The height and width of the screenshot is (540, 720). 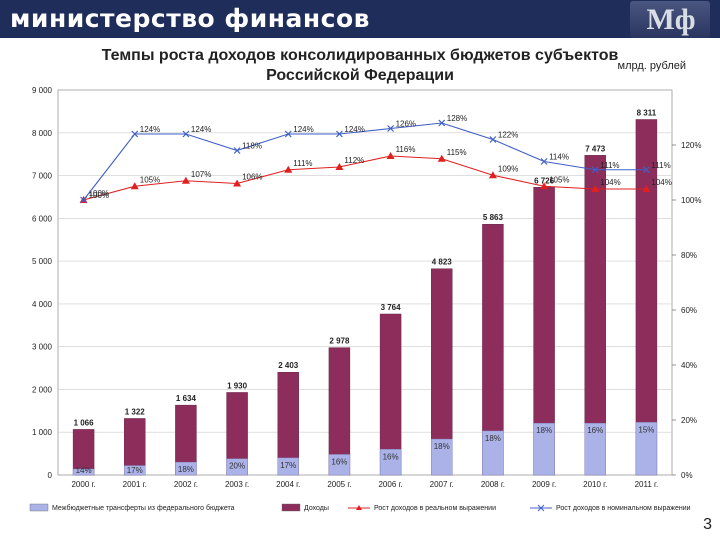 What do you see at coordinates (651, 66) in the screenshot?
I see `units-label: млрд. рублей` at bounding box center [651, 66].